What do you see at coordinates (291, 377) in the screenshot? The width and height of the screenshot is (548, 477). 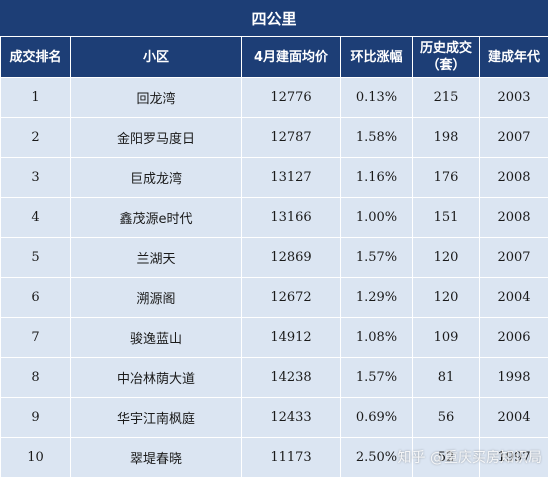 I see `cell-avg-price: 14238` at bounding box center [291, 377].